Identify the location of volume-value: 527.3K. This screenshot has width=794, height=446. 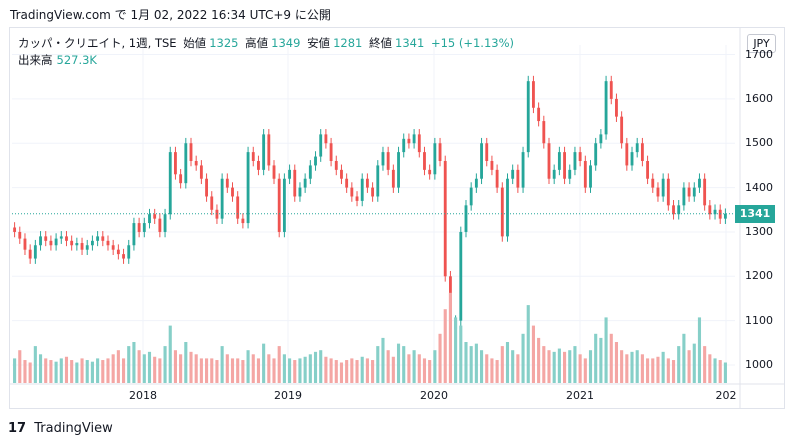
(76, 60).